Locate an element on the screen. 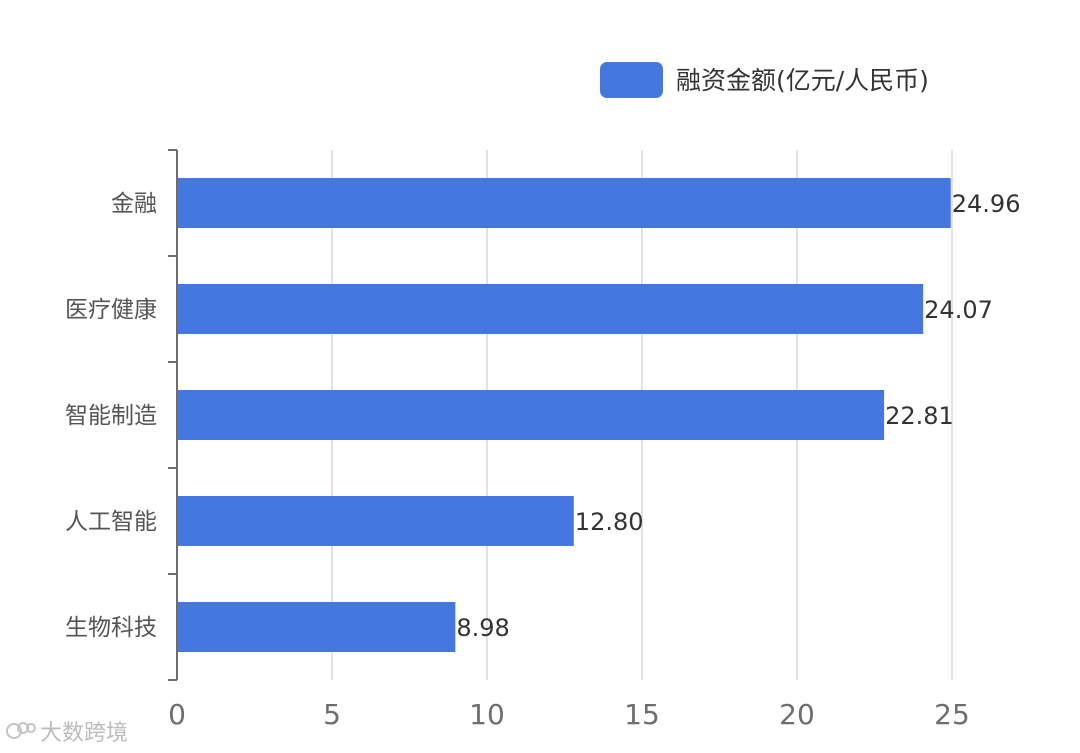 This screenshot has width=1080, height=753. legend: 融资金额(亿元/人民币) is located at coordinates (764, 80).